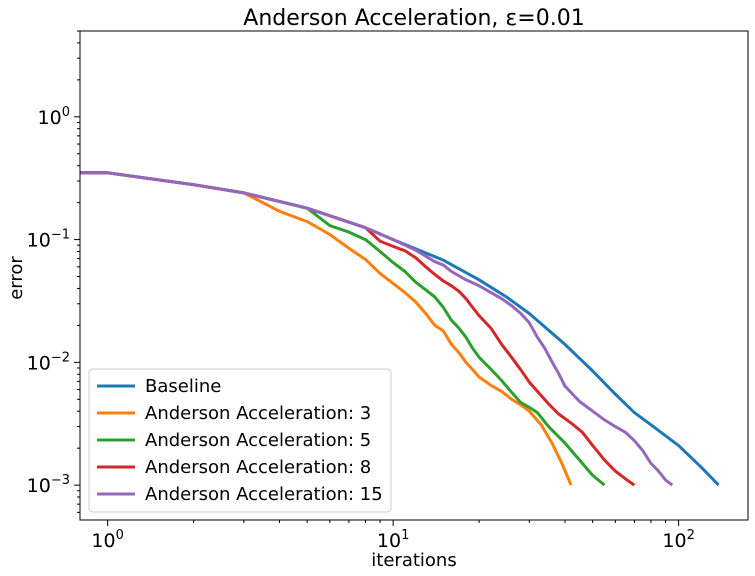 Image resolution: width=755 pixels, height=576 pixels. Describe the element at coordinates (16, 278) in the screenshot. I see `y-axis-label: error` at that location.